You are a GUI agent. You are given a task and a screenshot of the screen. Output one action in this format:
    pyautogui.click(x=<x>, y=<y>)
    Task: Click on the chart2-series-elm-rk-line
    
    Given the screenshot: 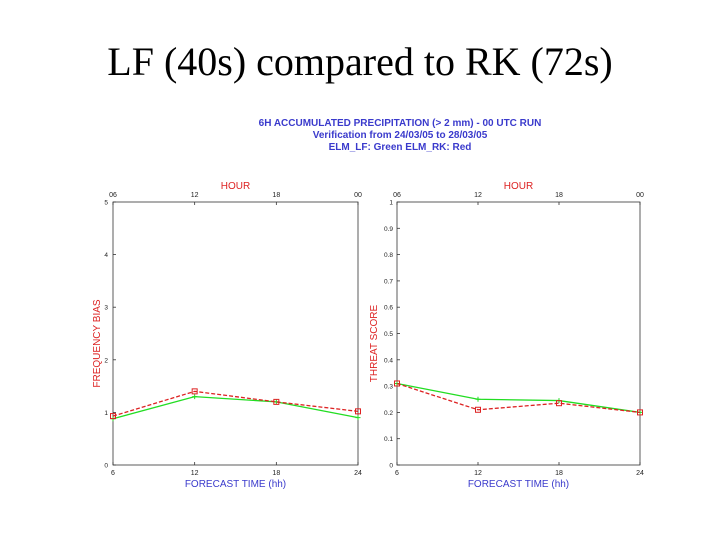 What is the action you would take?
    pyautogui.click(x=518, y=398)
    